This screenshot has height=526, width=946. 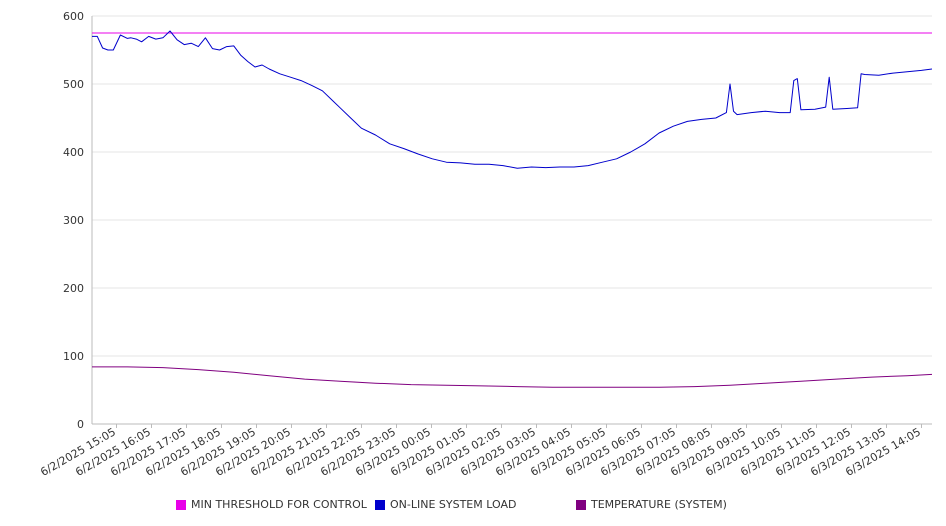 What do you see at coordinates (73, 356) in the screenshot?
I see `y-tick-label: 100` at bounding box center [73, 356].